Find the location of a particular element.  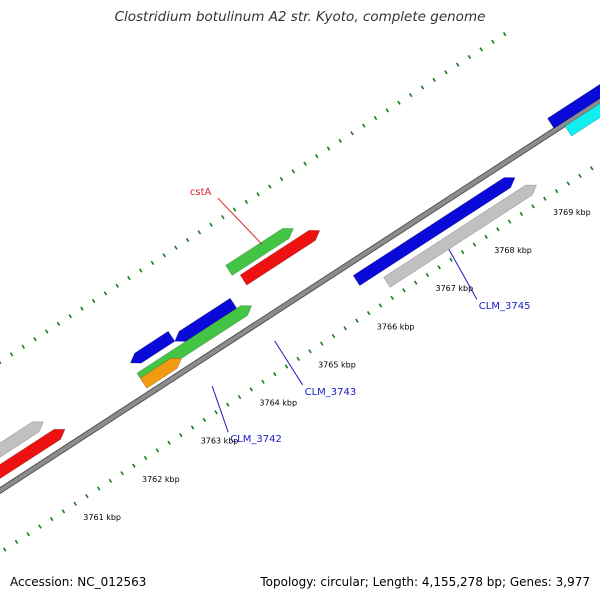

accession-label: Accession: NC_012563 is located at coordinates (78, 582).